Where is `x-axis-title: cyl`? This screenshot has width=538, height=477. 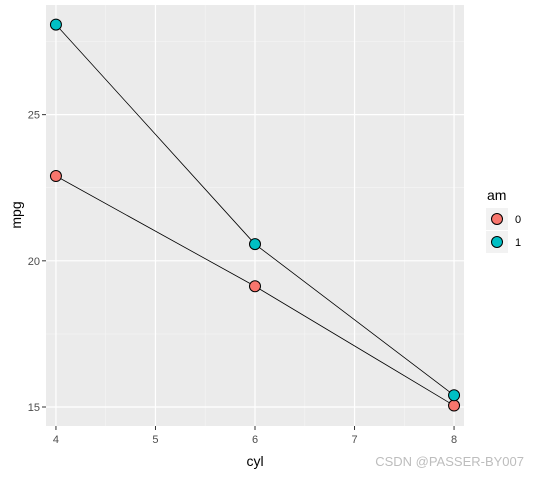
x-axis-title: cyl is located at coordinates (254, 461).